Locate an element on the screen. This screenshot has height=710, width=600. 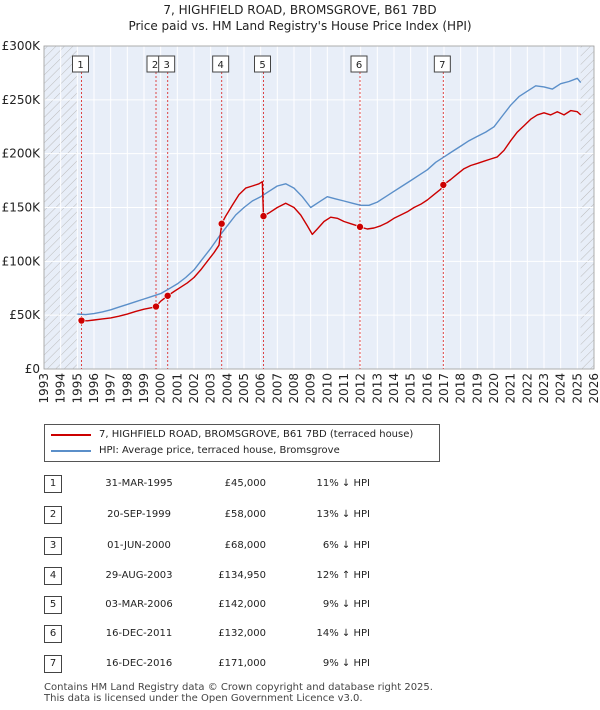
y-tick-label: £150K is located at coordinates (22, 208).